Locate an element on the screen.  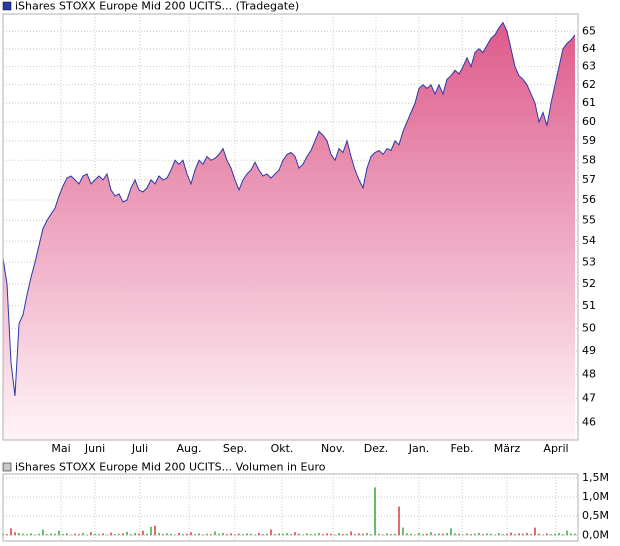
x-tick-label: Sep. is located at coordinates (235, 448).